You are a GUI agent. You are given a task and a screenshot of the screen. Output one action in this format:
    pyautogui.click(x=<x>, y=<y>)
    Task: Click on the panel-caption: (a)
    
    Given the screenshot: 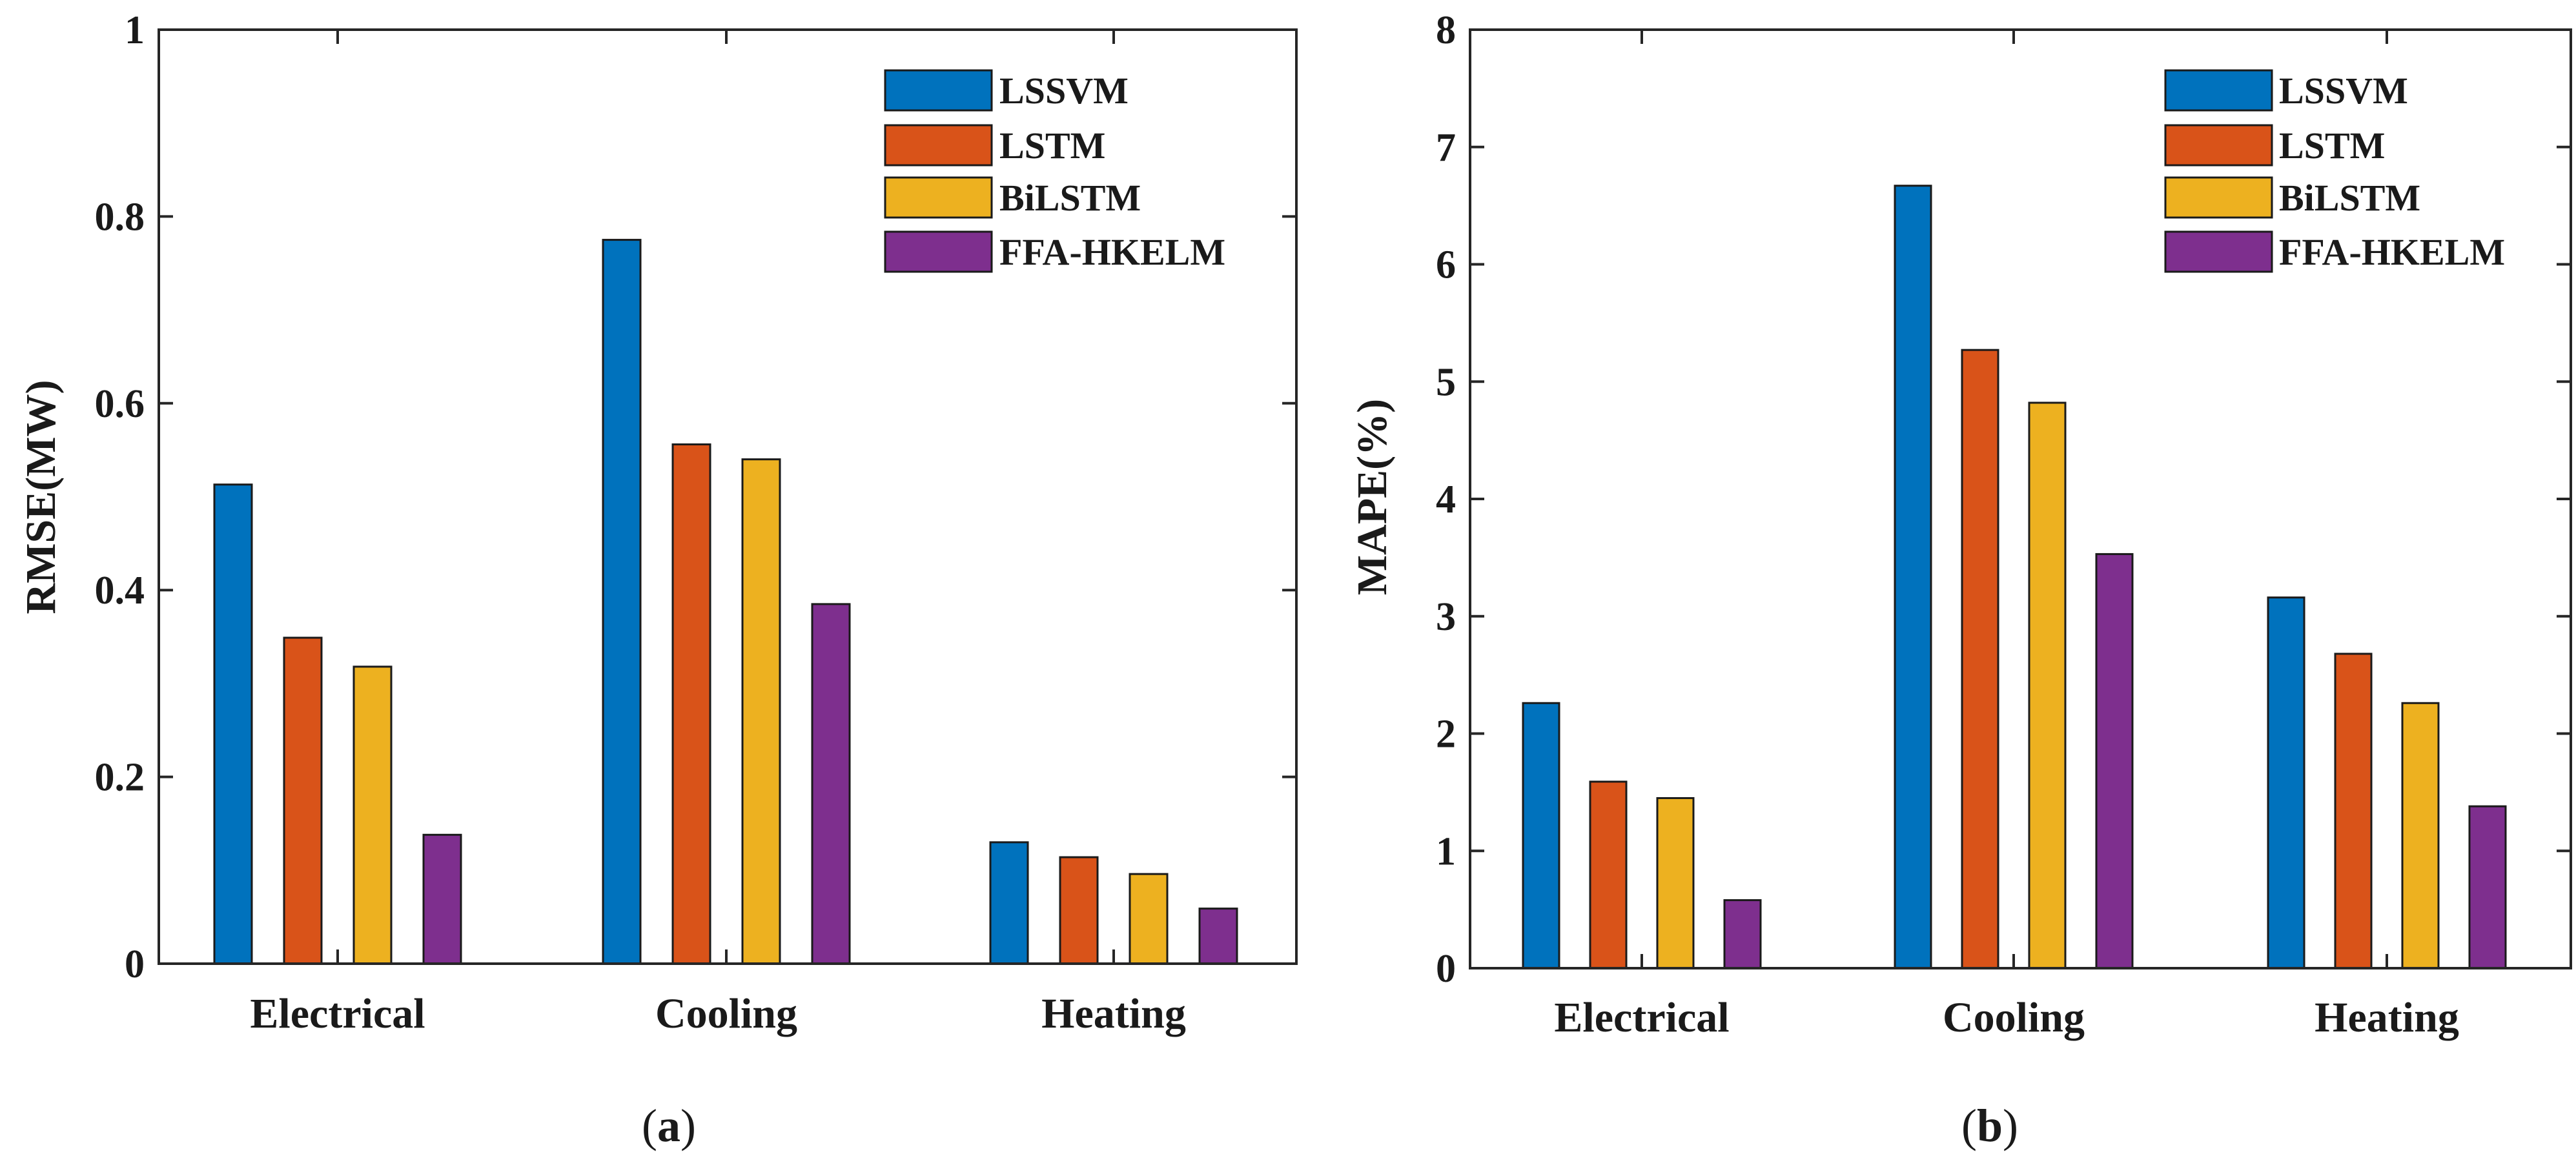 What is the action you would take?
    pyautogui.click(x=669, y=1126)
    